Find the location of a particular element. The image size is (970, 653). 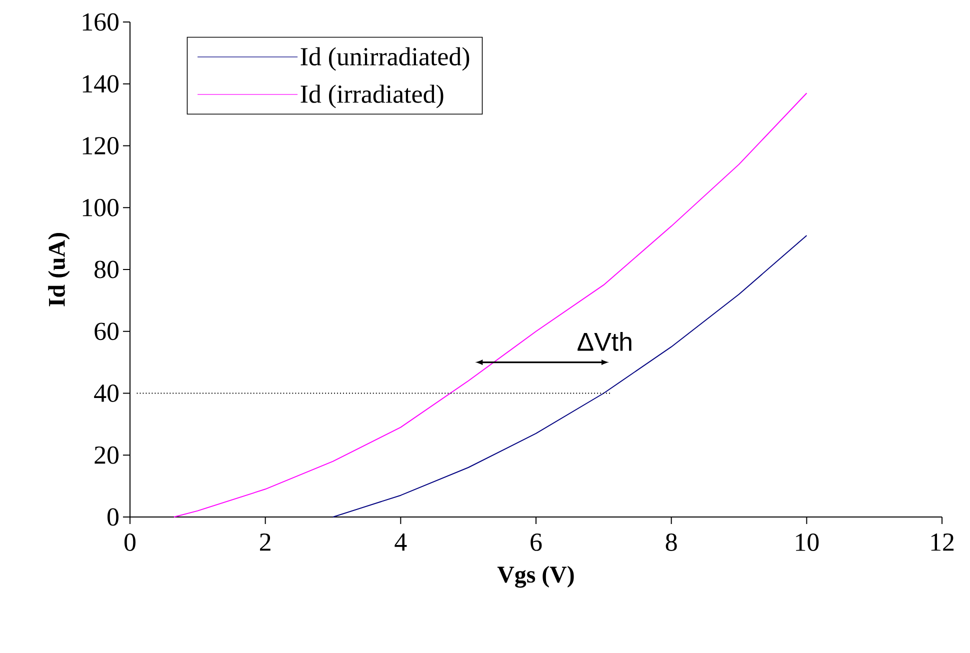

x-tick-label: 12 is located at coordinates (942, 542).